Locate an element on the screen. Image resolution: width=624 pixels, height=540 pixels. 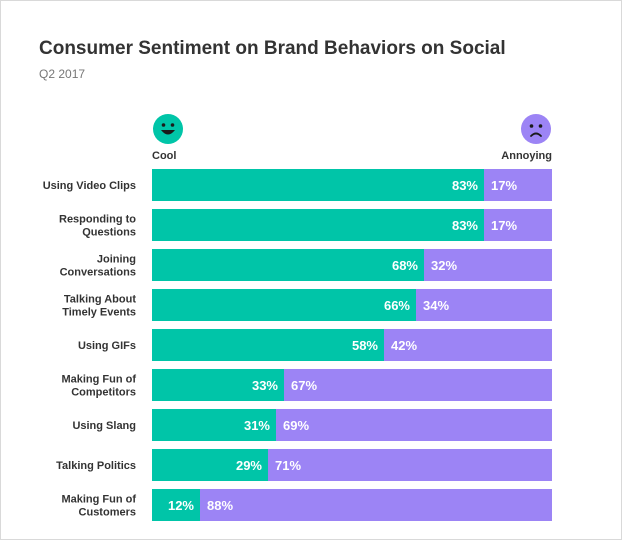
value-label-annoying: 42% is located at coordinates (404, 345).